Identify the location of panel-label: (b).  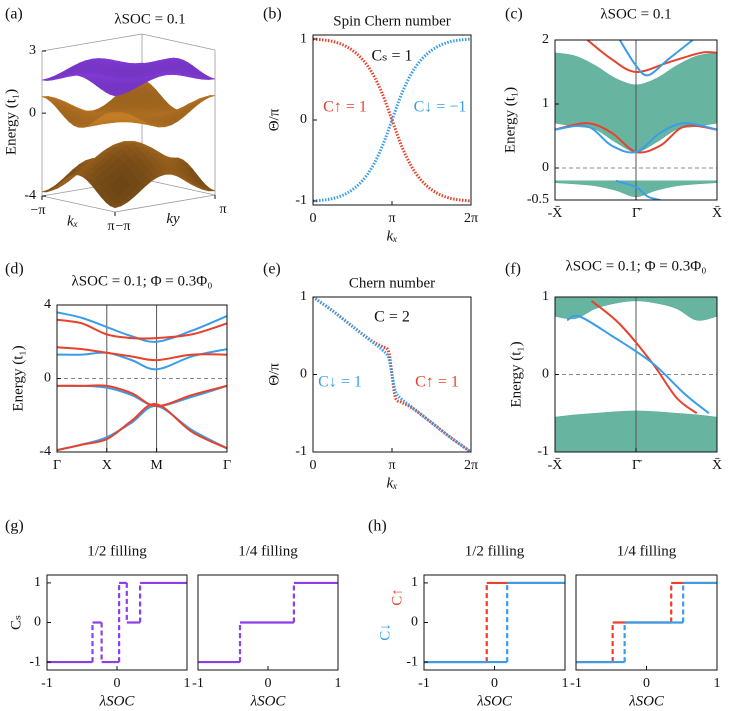
(272, 14).